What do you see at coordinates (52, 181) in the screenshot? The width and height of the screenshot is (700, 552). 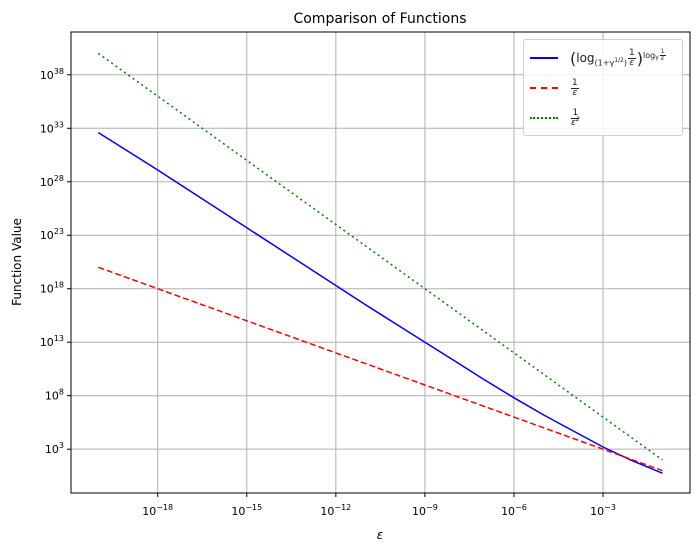 I see `y-tick-label: 10²⁸` at bounding box center [52, 181].